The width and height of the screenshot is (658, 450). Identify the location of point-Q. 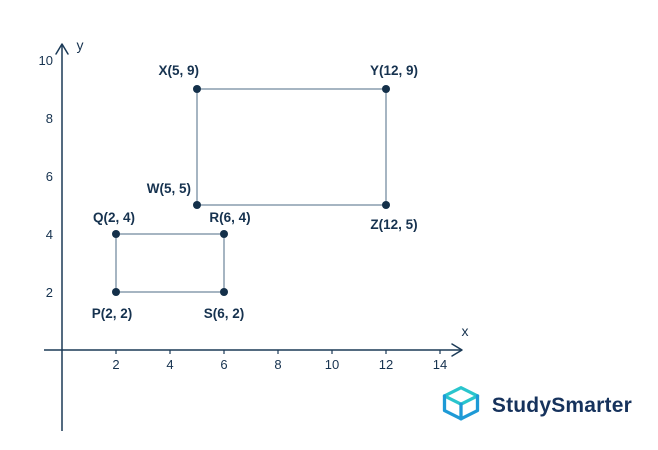
(116, 234).